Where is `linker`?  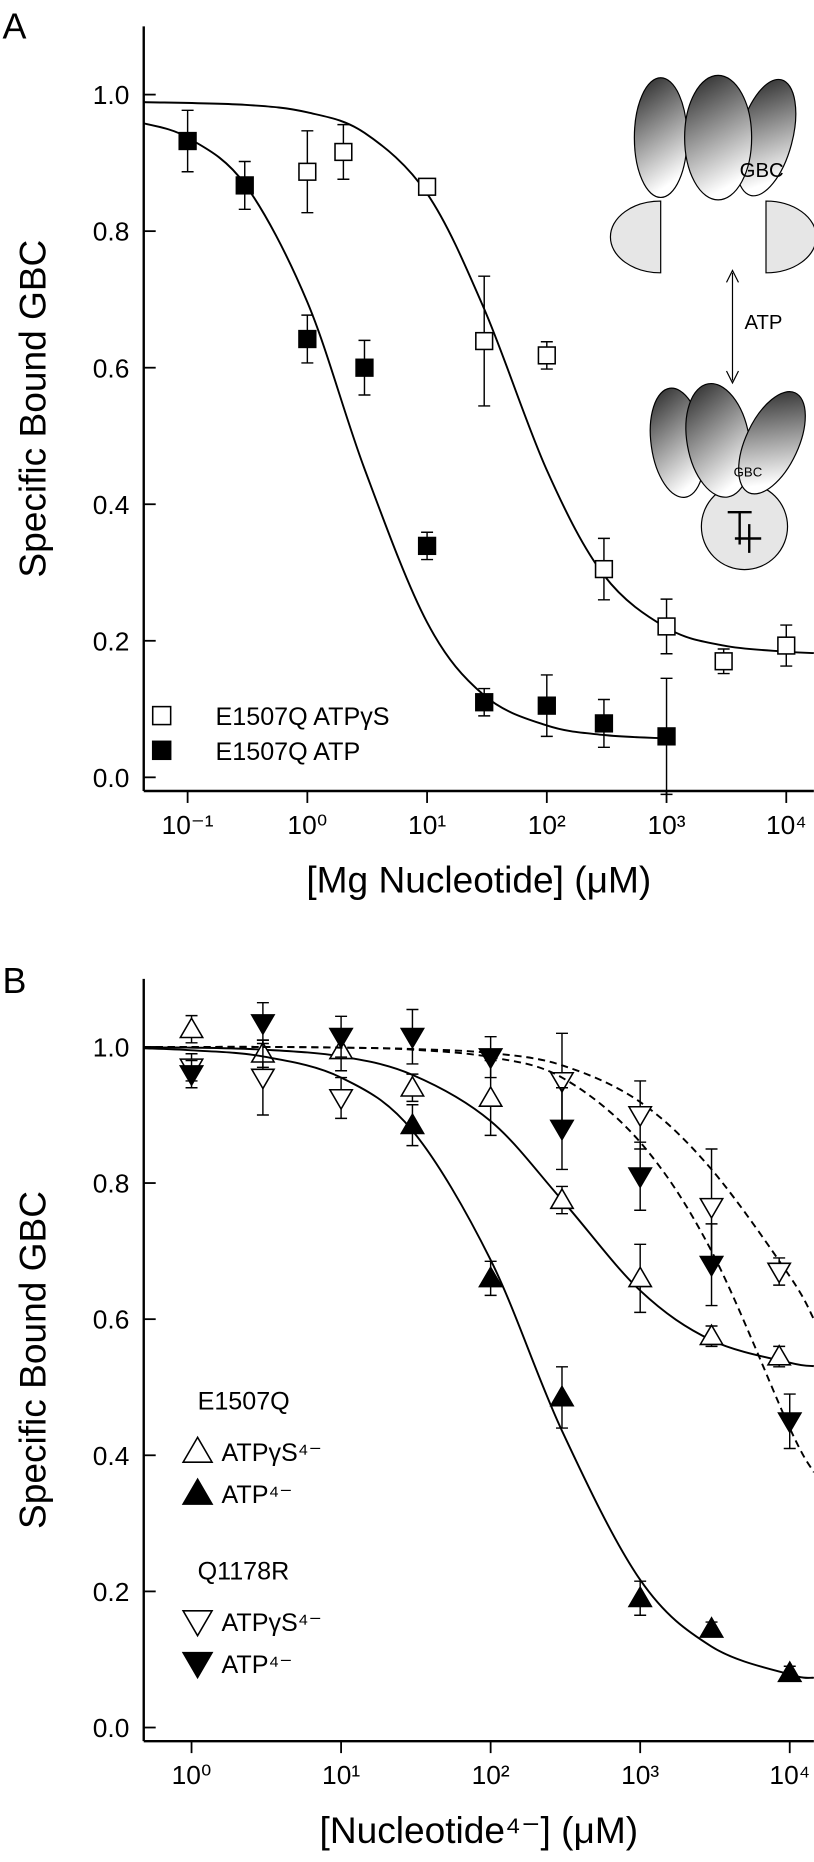
linker is located at coordinates (744, 531).